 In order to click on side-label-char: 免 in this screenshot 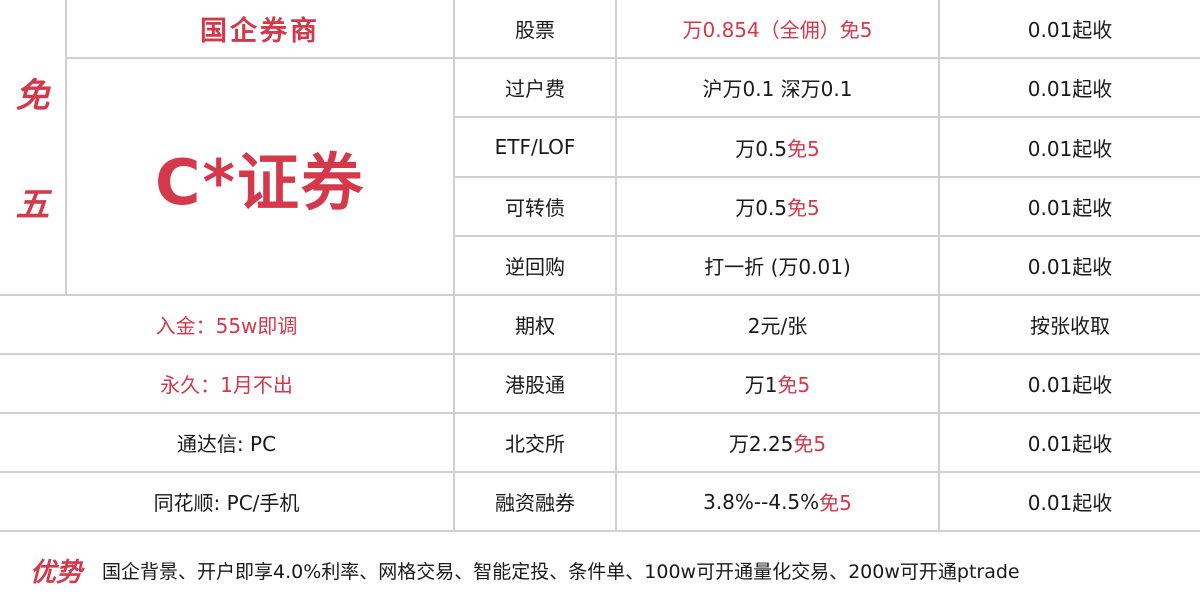, I will do `click(32, 96)`.